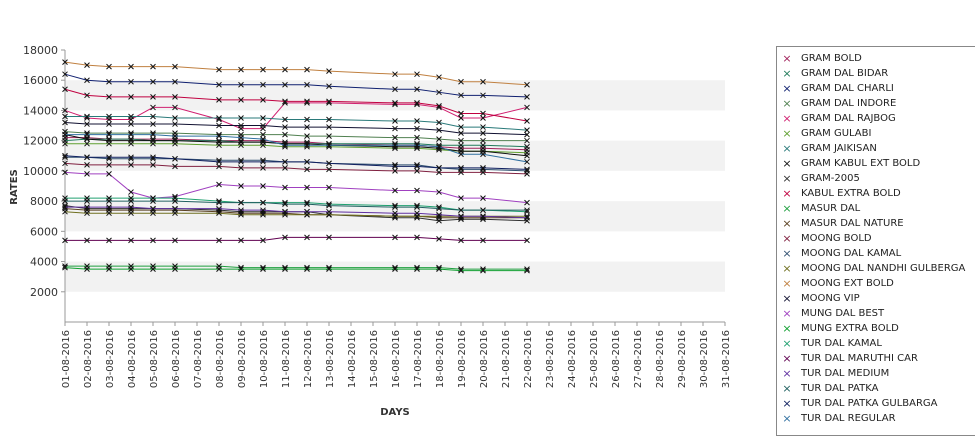 This screenshot has width=975, height=436. I want to click on x-tick-label: 24-08-2016, so click(572, 359).